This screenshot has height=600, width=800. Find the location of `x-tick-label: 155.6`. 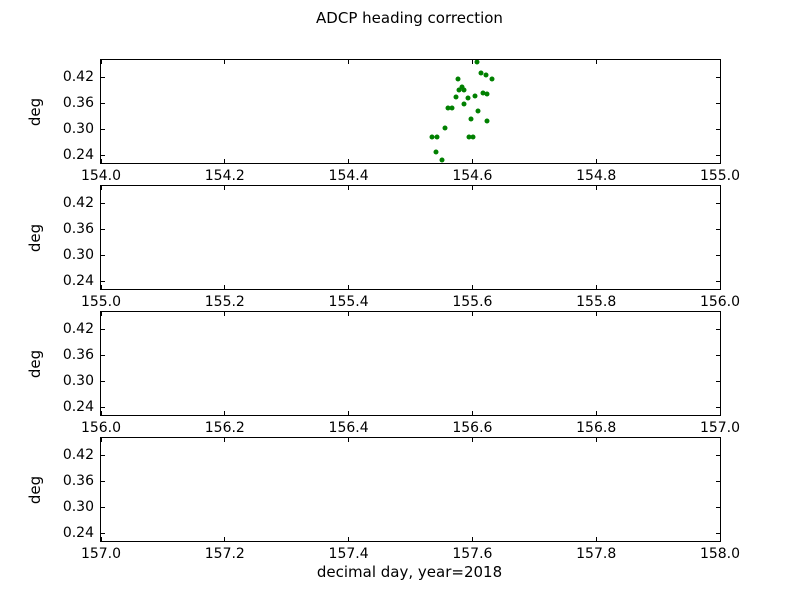

x-tick-label: 155.6 is located at coordinates (472, 302).